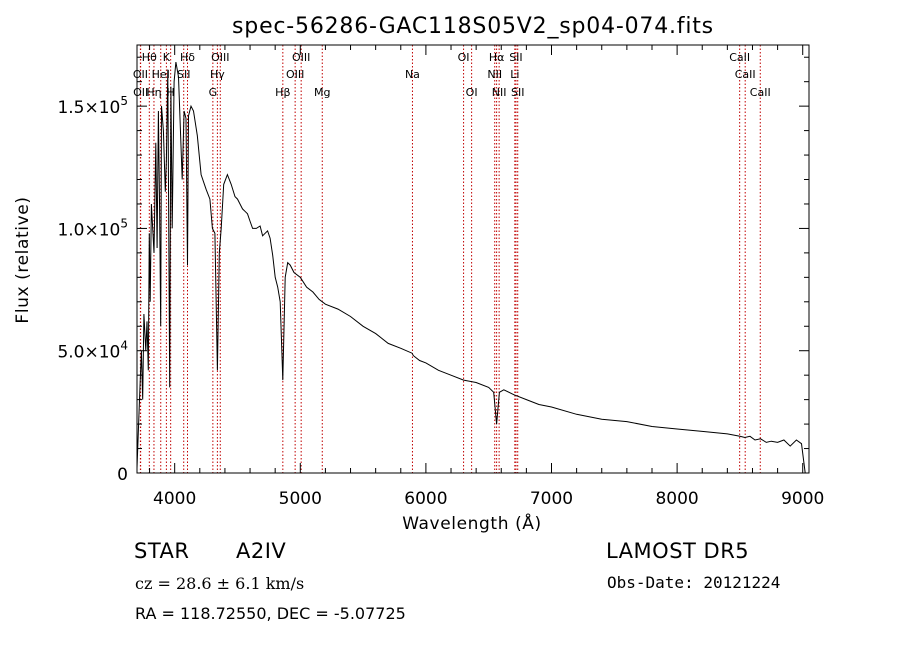 This screenshot has width=900, height=649. I want to click on line-marker-label: OII, so click(140, 74).